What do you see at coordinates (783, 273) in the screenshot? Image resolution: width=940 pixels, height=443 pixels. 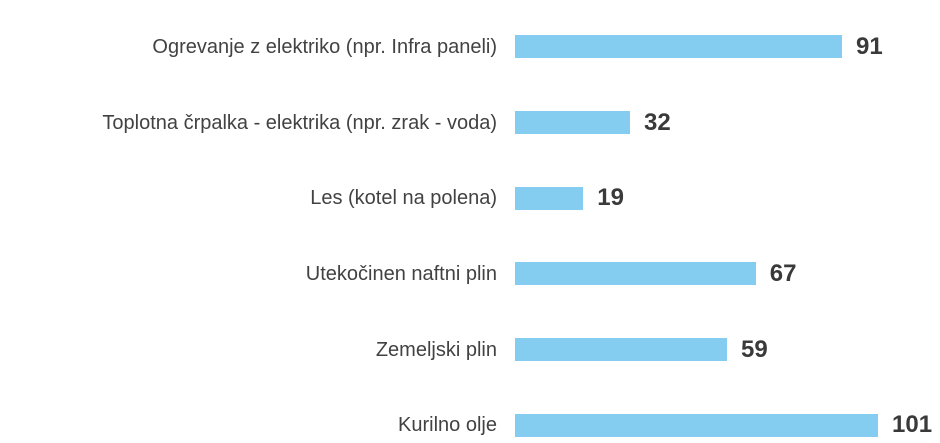 I see `value-label: 67` at bounding box center [783, 273].